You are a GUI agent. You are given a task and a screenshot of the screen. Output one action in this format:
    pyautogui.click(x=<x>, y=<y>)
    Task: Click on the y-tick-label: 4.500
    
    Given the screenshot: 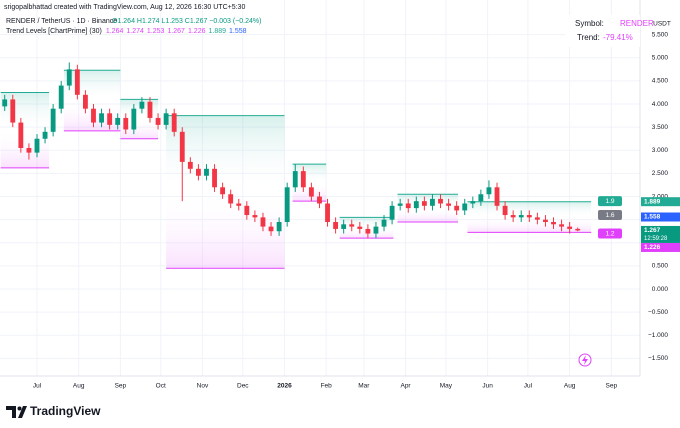 What is the action you would take?
    pyautogui.click(x=660, y=81)
    